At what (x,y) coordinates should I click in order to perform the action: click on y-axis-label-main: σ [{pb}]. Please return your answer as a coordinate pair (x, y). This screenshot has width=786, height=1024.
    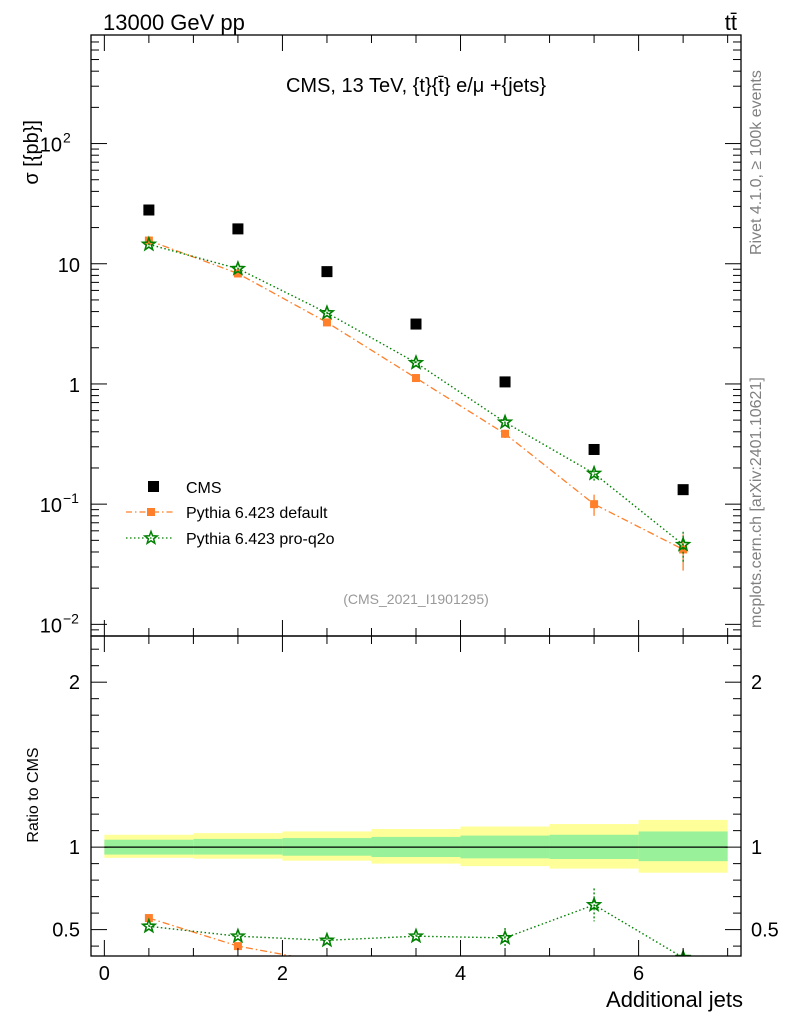
    Looking at the image, I should click on (32, 152).